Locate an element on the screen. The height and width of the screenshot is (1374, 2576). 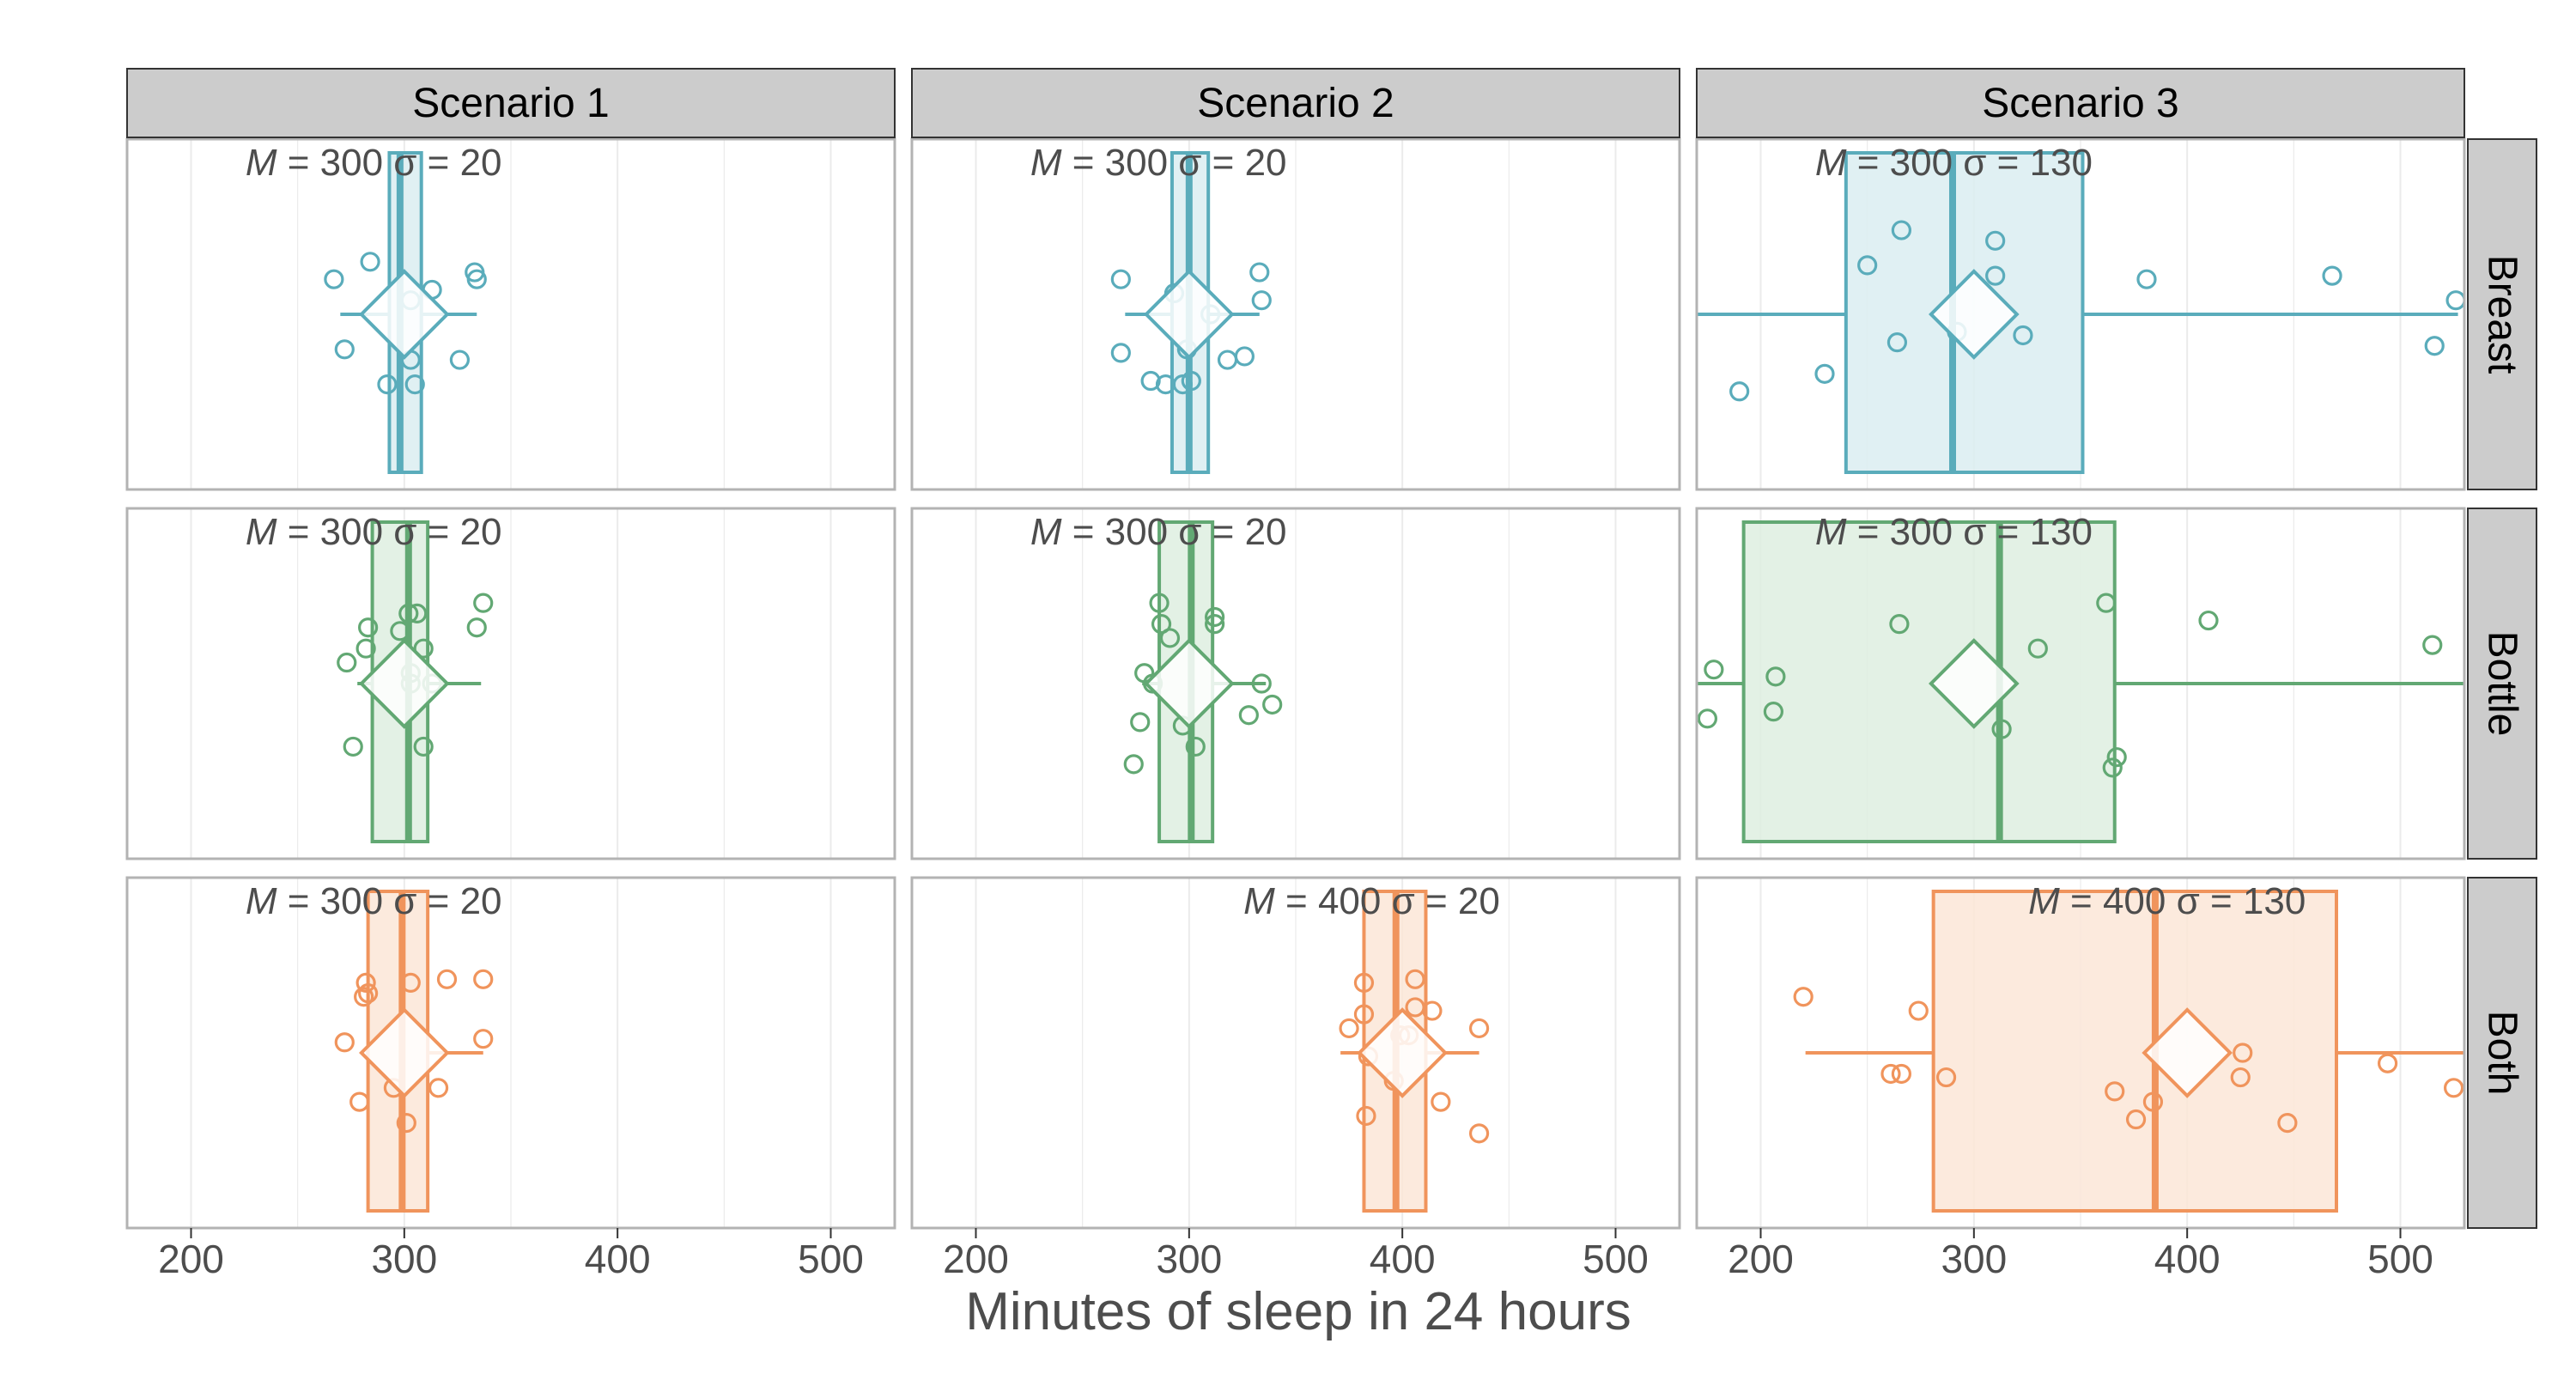
column-strip-scenario-2: Scenario 2 is located at coordinates (1295, 103).